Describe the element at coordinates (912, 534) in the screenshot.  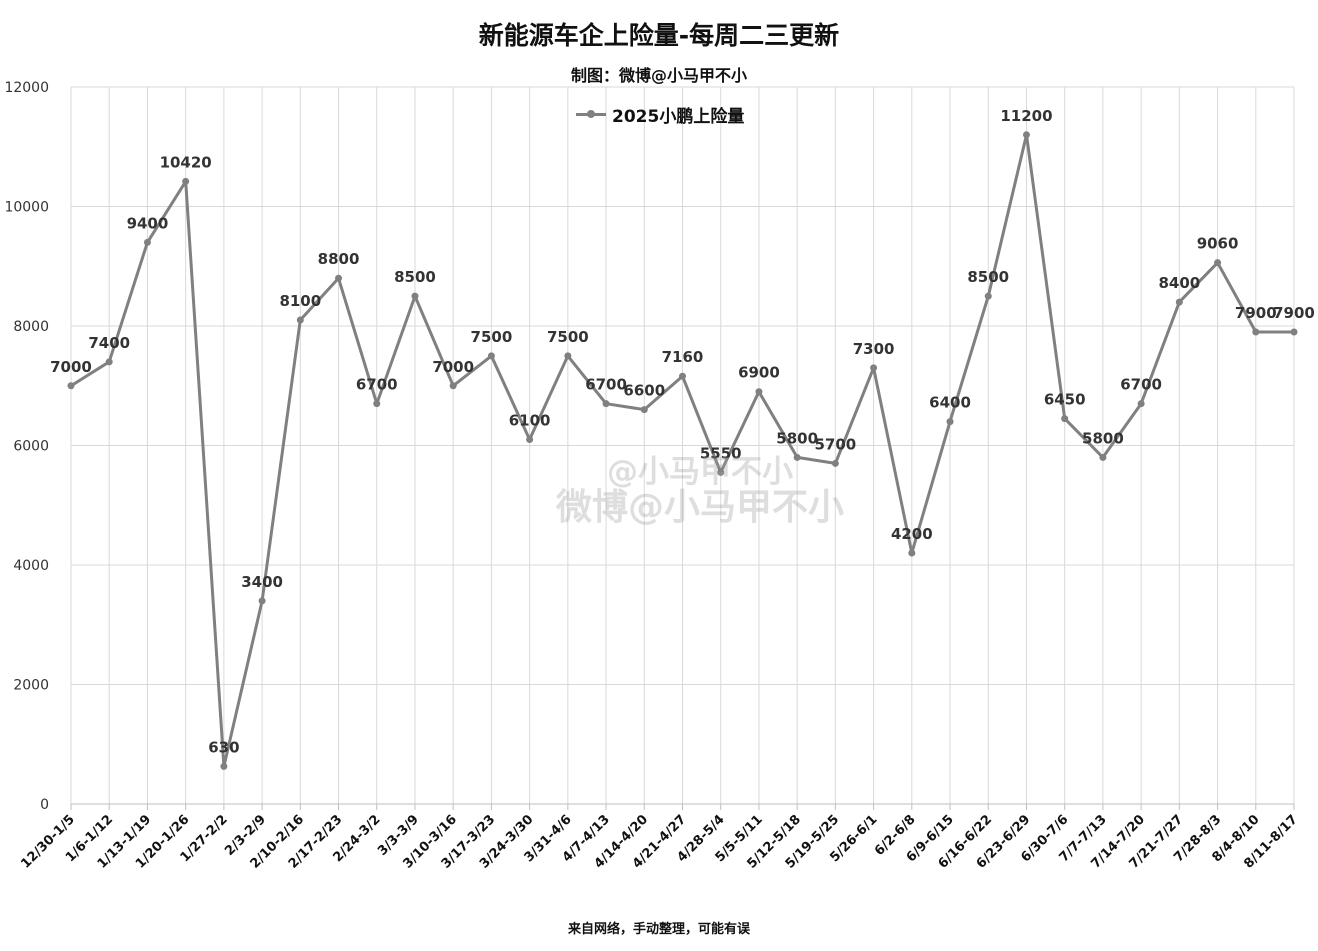
I see `data-label: 4200` at that location.